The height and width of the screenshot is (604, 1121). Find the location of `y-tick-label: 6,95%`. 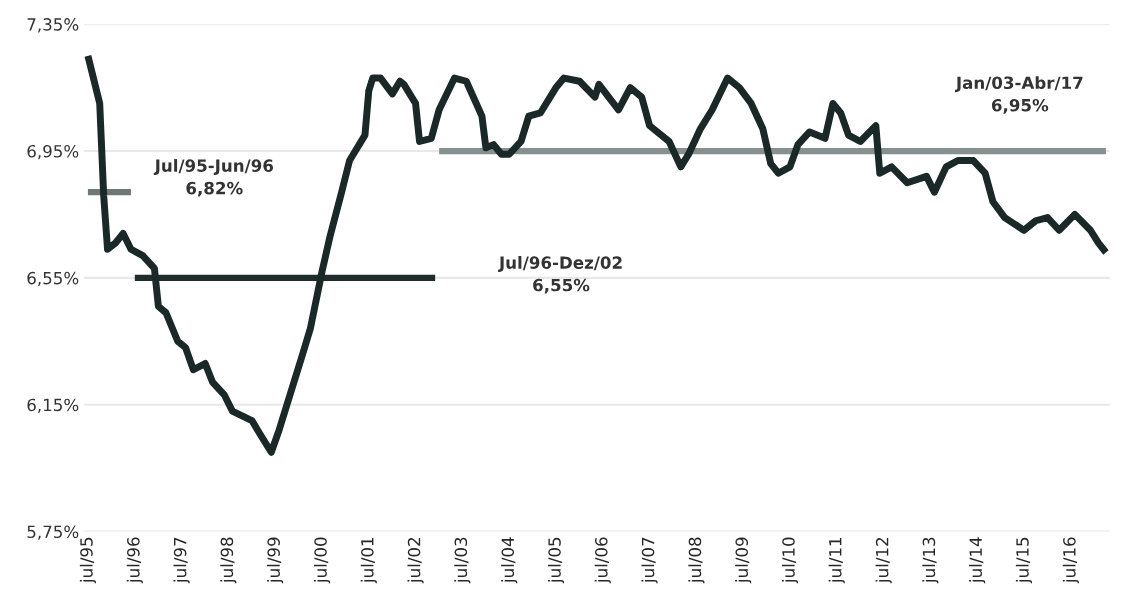

y-tick-label: 6,95% is located at coordinates (53, 152).